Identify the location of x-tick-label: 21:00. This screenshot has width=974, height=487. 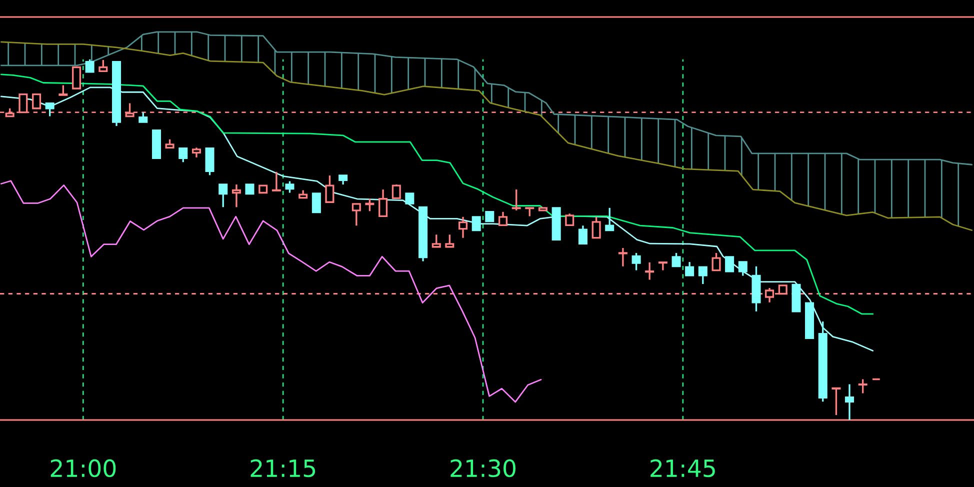
(83, 468).